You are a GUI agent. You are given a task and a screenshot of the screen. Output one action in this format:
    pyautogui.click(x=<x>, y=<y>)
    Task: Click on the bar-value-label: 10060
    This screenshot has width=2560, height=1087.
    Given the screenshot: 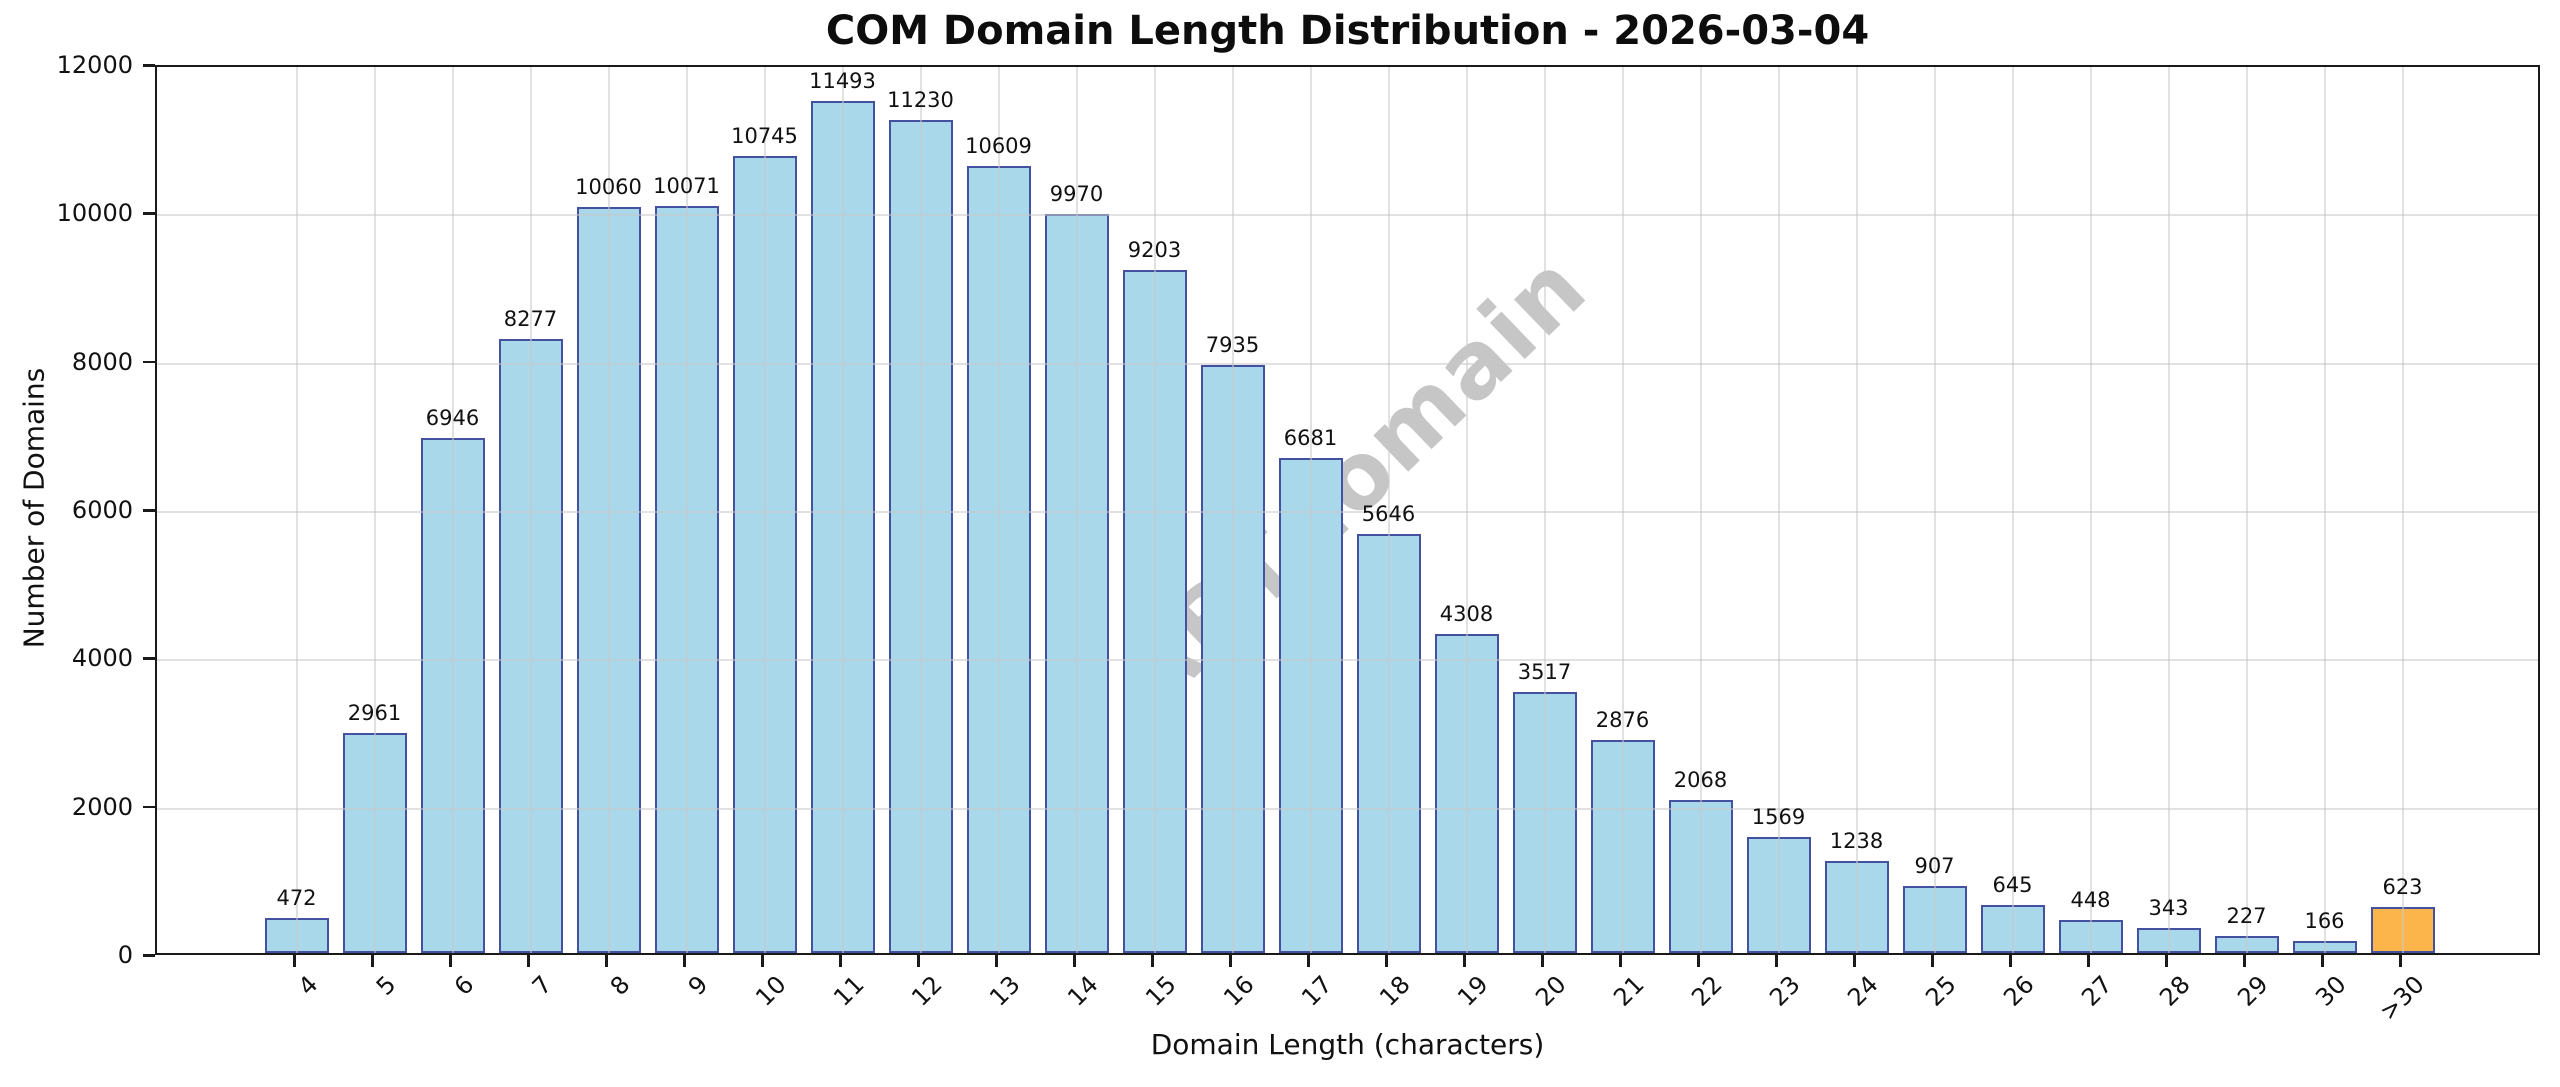 What is the action you would take?
    pyautogui.click(x=608, y=186)
    